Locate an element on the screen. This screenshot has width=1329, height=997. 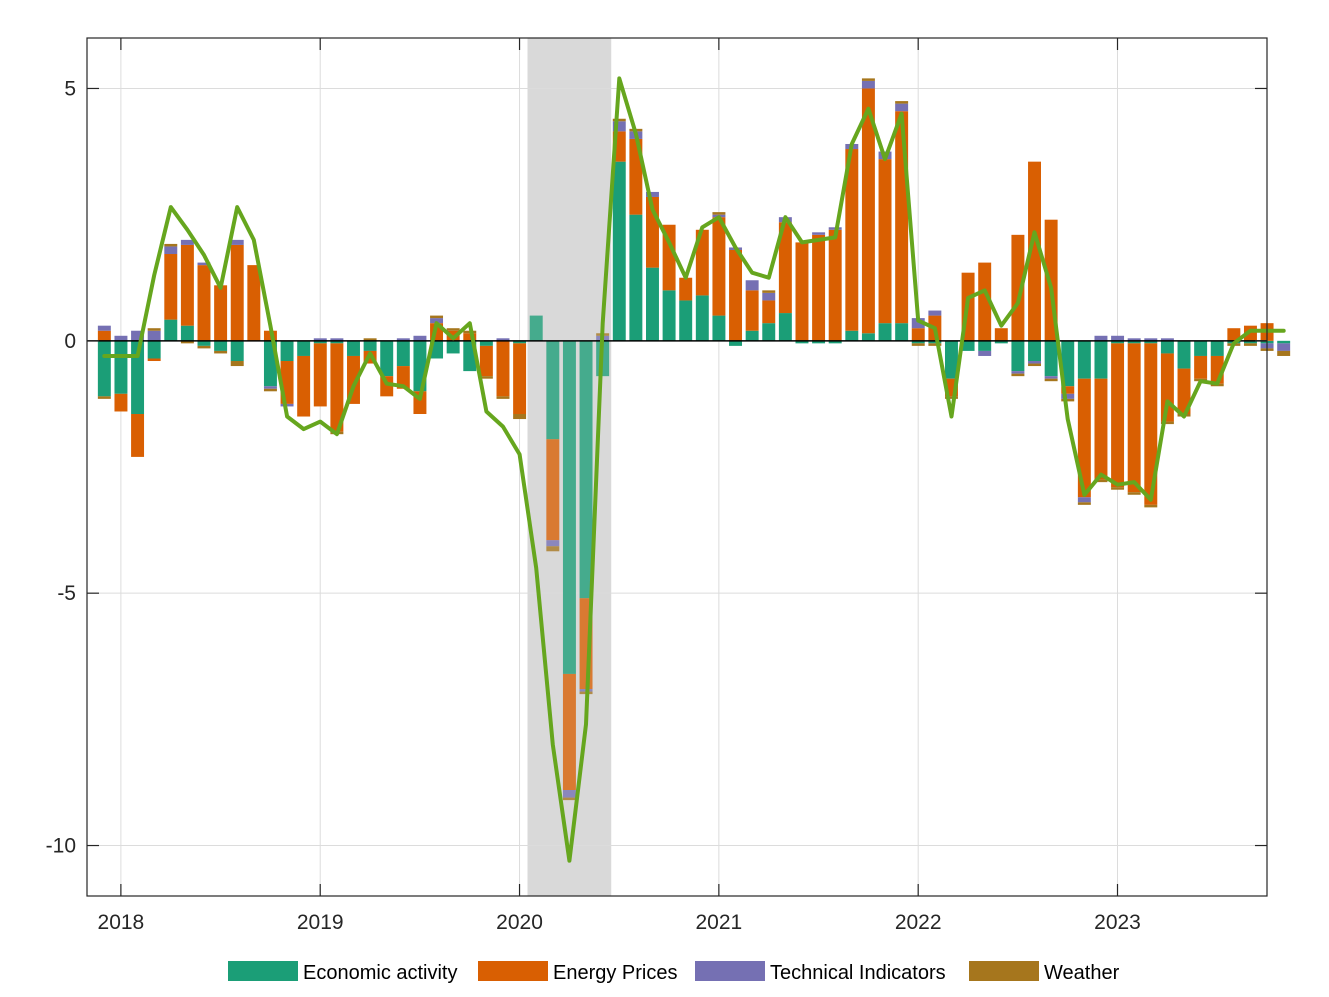
legend-label: Weather is located at coordinates (1082, 973).